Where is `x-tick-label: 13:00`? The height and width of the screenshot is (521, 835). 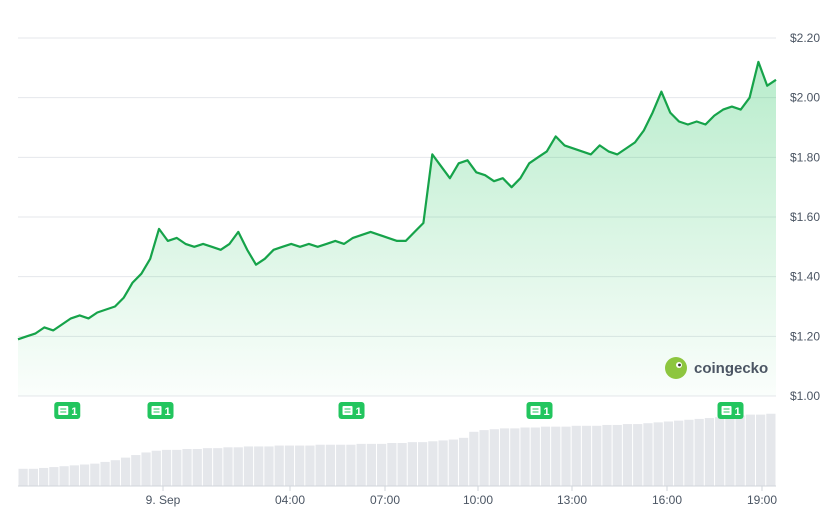
x-tick-label: 13:00 is located at coordinates (572, 500).